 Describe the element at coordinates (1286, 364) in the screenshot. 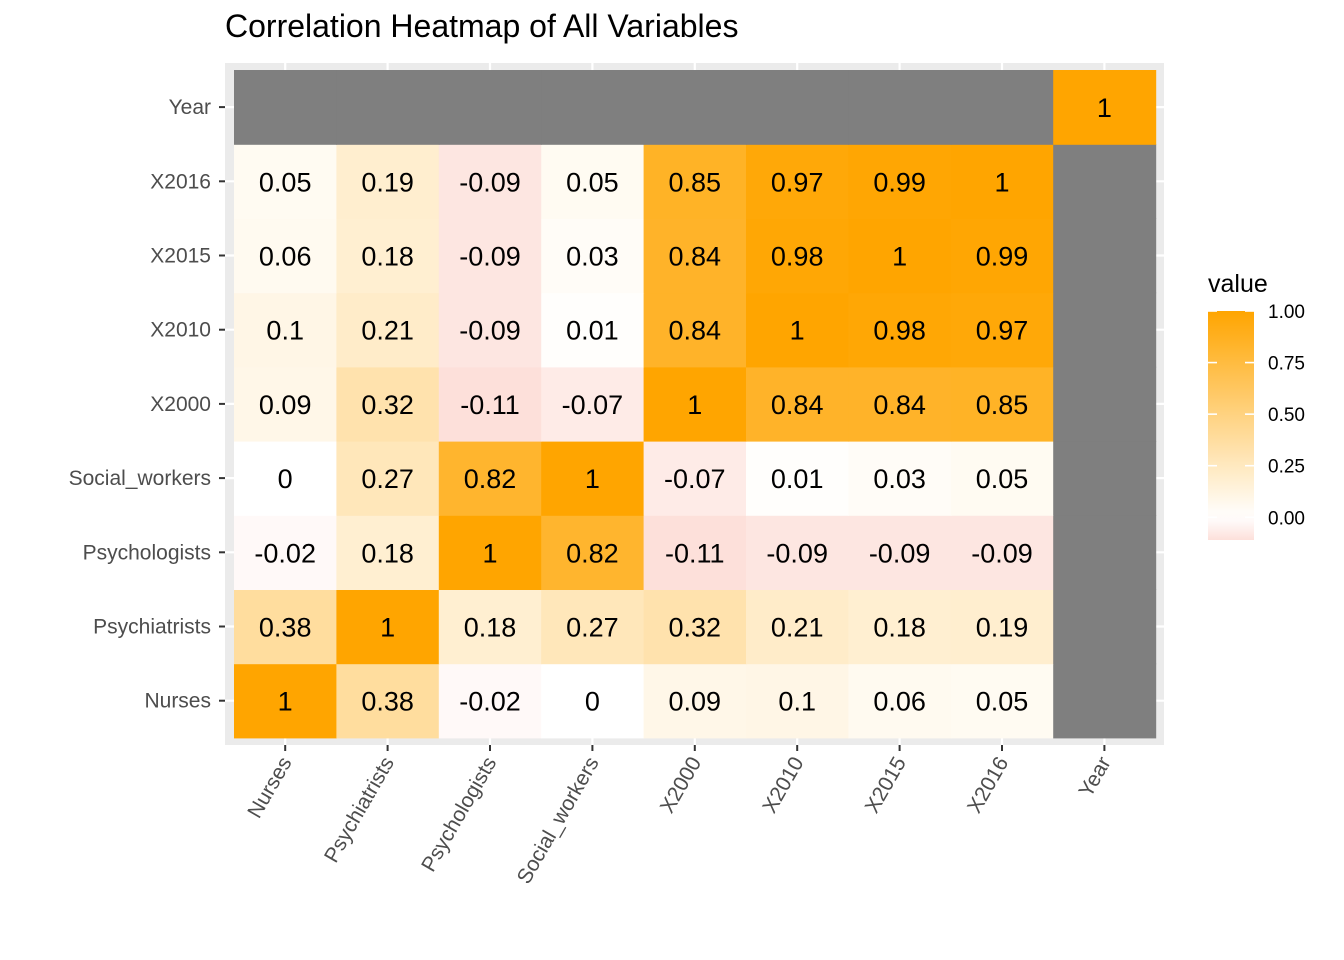

I see `legend-tick-label: 0.75` at that location.